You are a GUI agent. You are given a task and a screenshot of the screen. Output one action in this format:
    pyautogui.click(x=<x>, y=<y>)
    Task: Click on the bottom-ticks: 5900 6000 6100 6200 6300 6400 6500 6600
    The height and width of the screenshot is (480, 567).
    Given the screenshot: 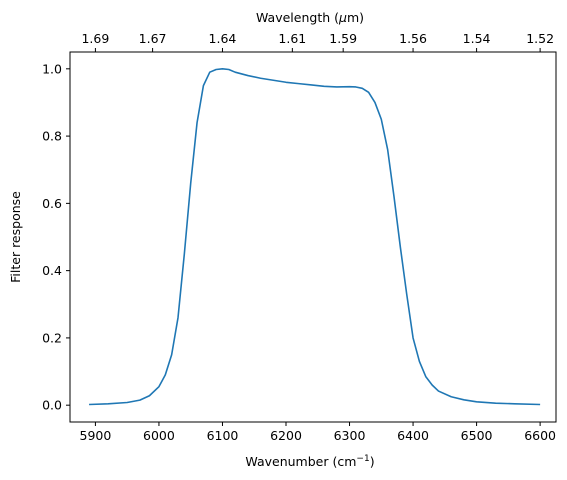 What is the action you would take?
    pyautogui.click(x=318, y=432)
    